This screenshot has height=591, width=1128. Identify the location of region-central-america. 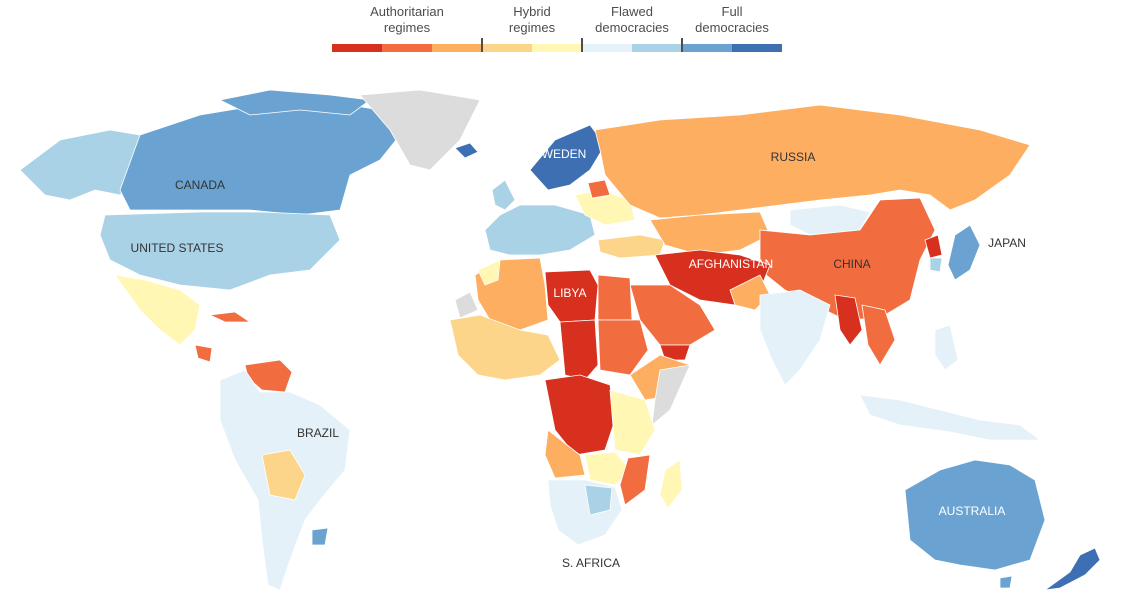
(203, 353).